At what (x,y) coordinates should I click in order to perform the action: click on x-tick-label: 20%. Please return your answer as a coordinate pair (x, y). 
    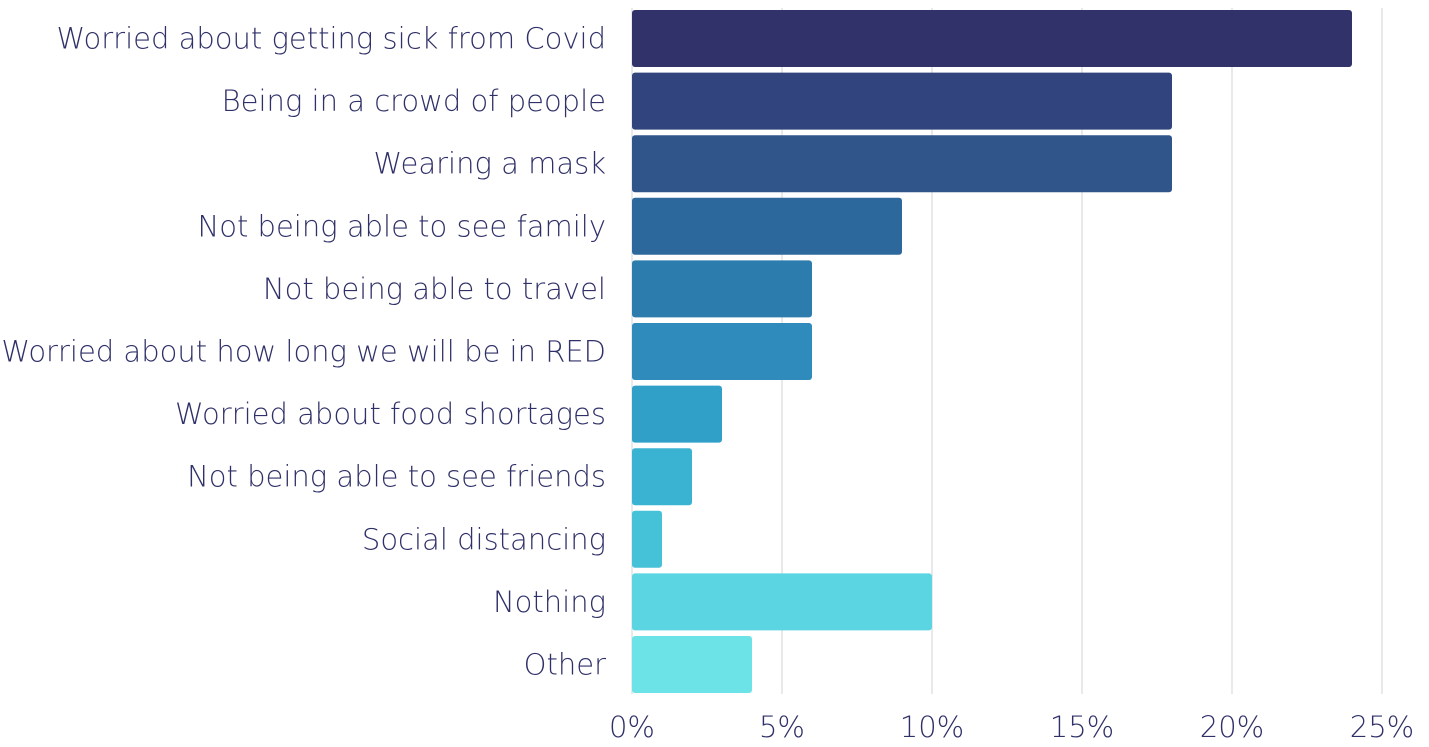
    Looking at the image, I should click on (1232, 727).